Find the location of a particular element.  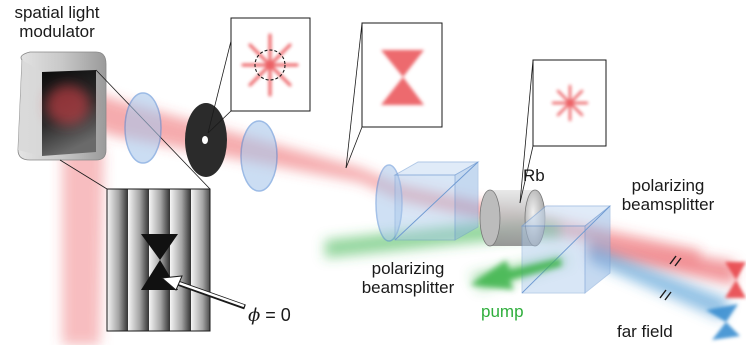

far-field-label: far field is located at coordinates (645, 331).